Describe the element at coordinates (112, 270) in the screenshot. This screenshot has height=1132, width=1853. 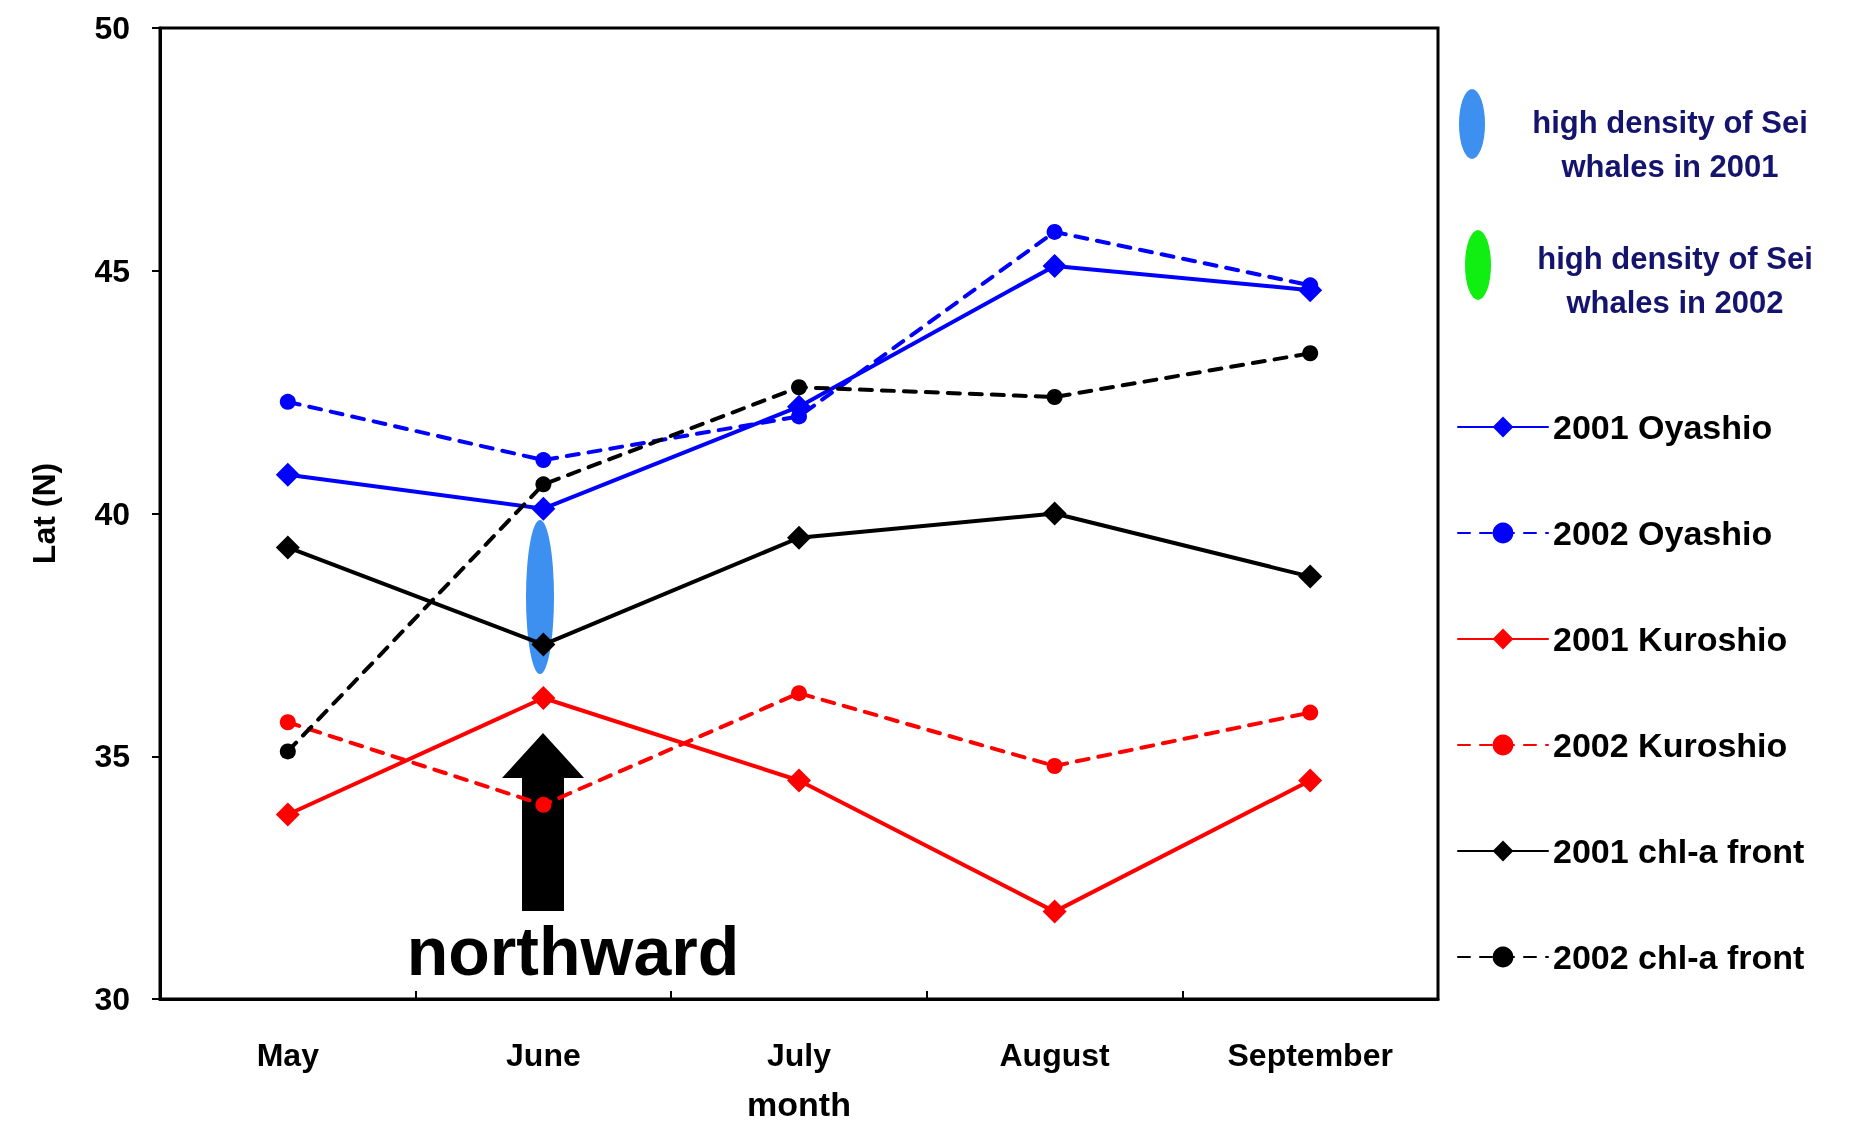
I see `y-tick-label: 45` at that location.